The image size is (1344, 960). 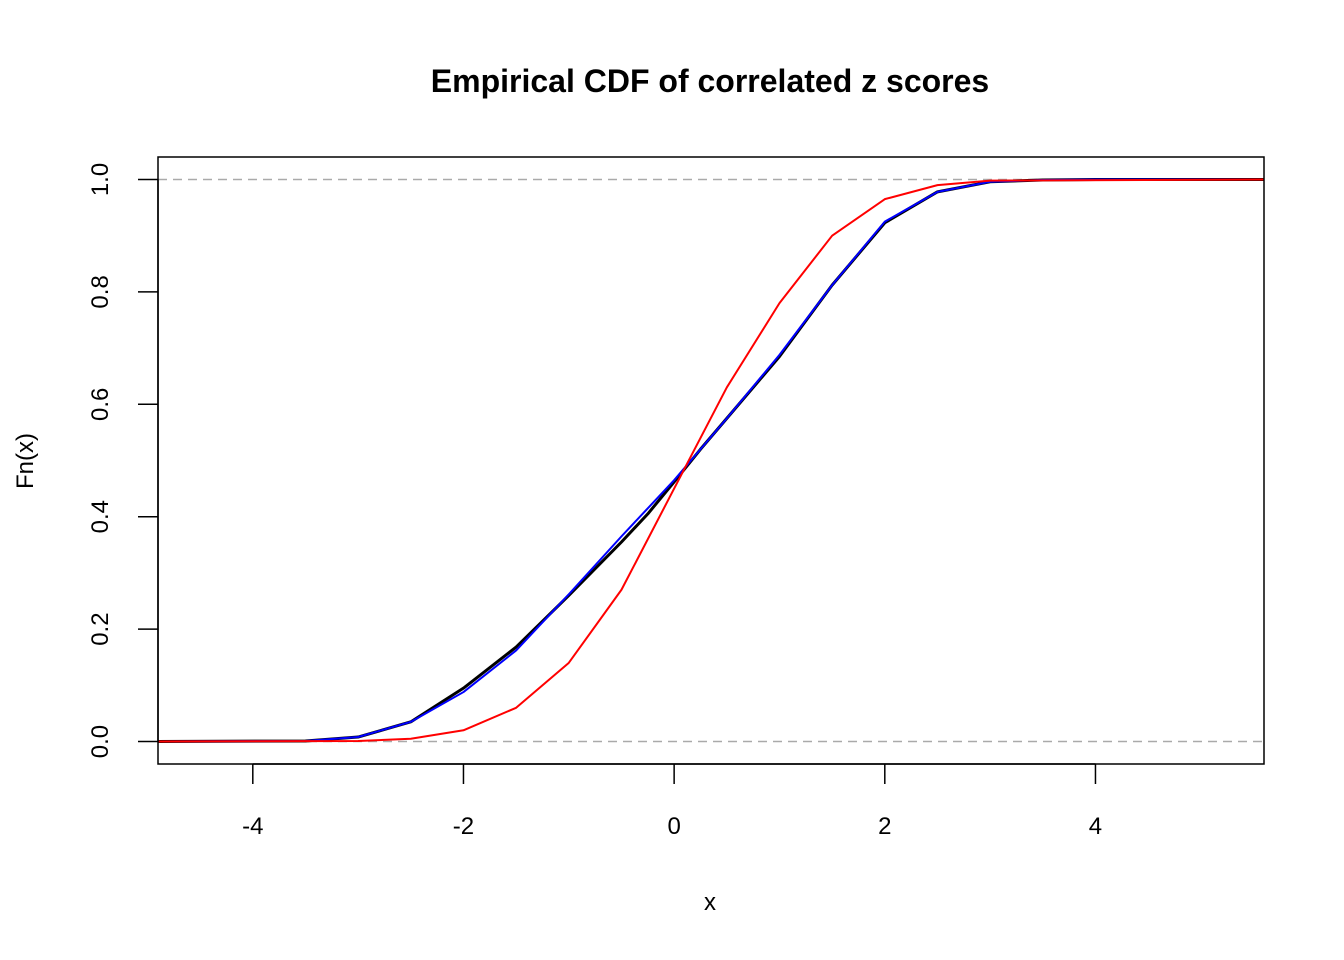 What do you see at coordinates (100, 628) in the screenshot?
I see `y-tick-label-1: 0.2` at bounding box center [100, 628].